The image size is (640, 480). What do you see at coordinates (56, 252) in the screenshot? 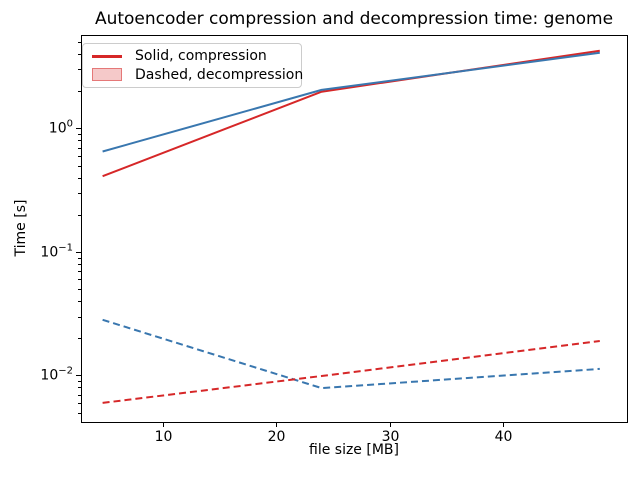
I see `y-tick-label: 10⁻¹` at bounding box center [56, 252].